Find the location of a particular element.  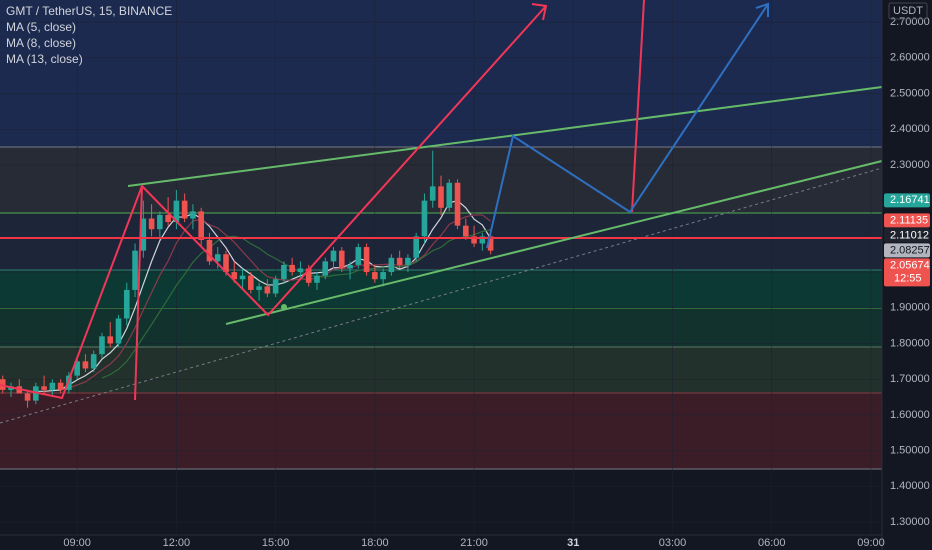

unit-box is located at coordinates (908, 11).